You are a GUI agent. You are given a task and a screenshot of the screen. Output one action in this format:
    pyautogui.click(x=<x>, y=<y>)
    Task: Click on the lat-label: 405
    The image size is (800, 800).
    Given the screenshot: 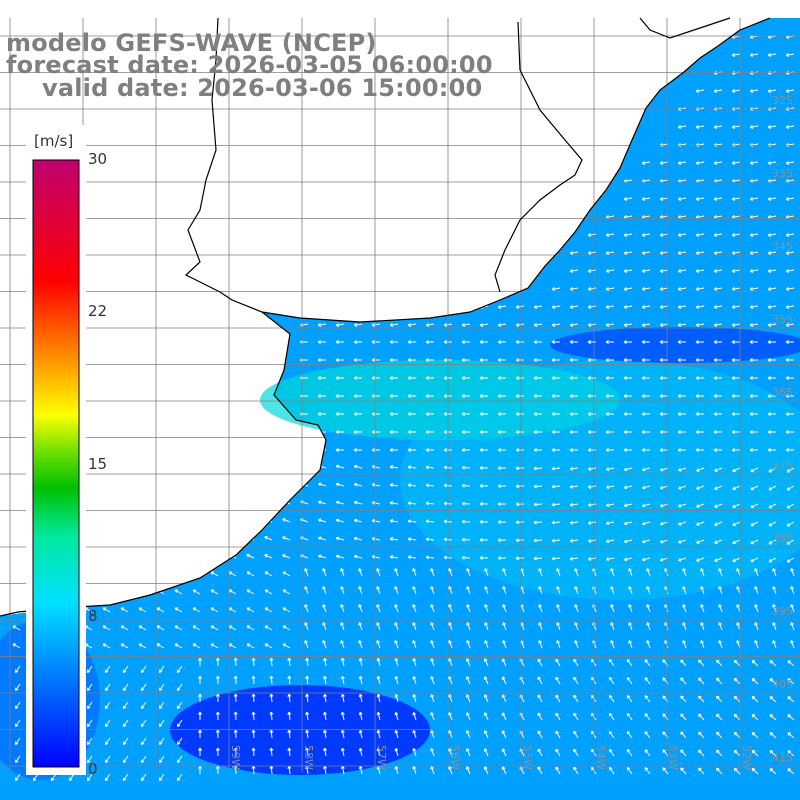 What is the action you would take?
    pyautogui.click(x=782, y=684)
    